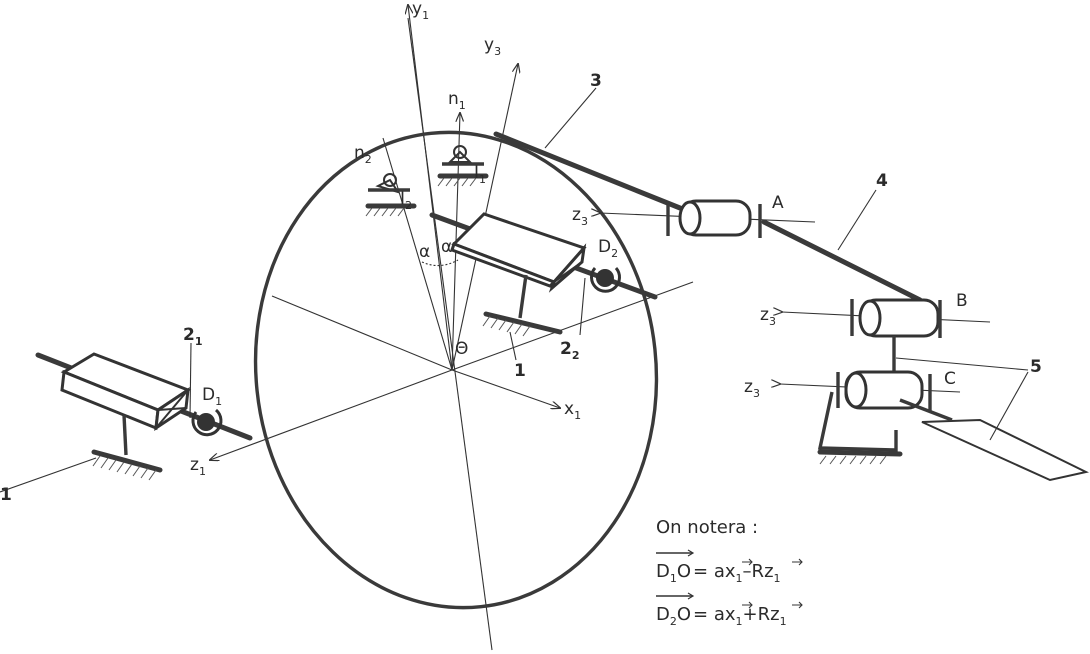 This screenshot has height=654, width=1090. What do you see at coordinates (778, 203) in the screenshot?
I see `label-A: A` at bounding box center [778, 203].